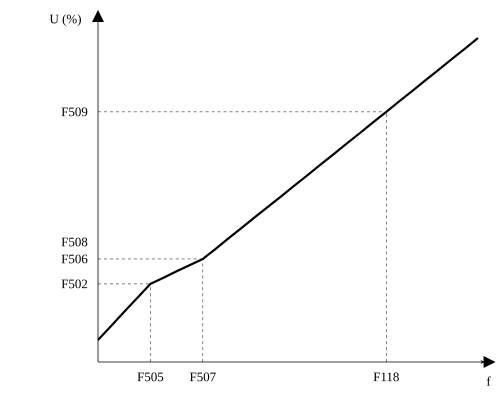  What do you see at coordinates (75, 284) in the screenshot?
I see `ref-line-label: F502` at bounding box center [75, 284].